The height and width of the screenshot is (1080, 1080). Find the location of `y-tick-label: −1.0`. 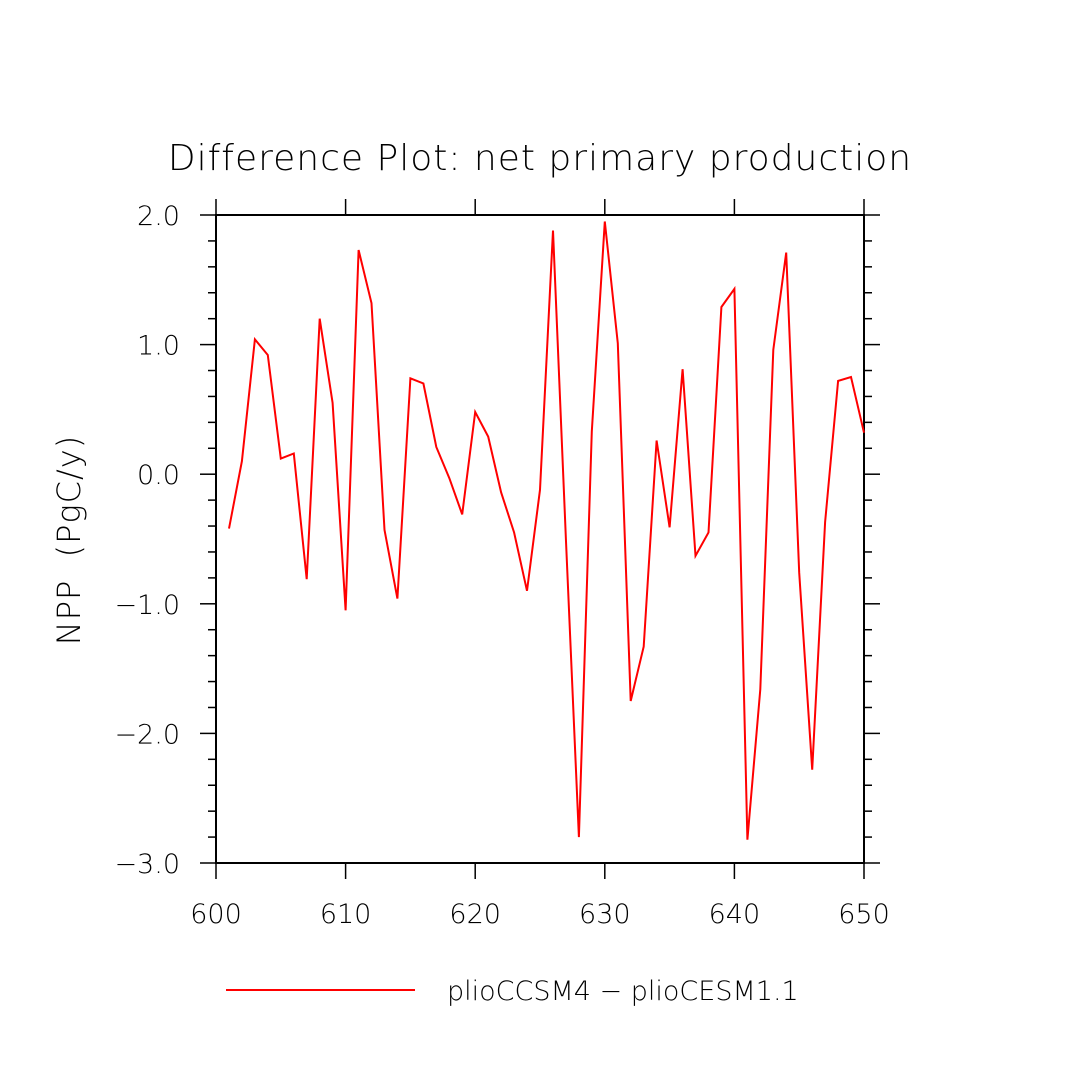

y-tick-label: −1.0 is located at coordinates (147, 605).